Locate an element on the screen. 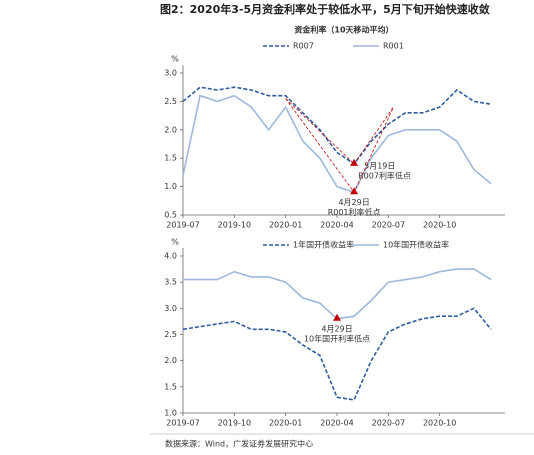  annotation-date: 5月19日 is located at coordinates (379, 165).